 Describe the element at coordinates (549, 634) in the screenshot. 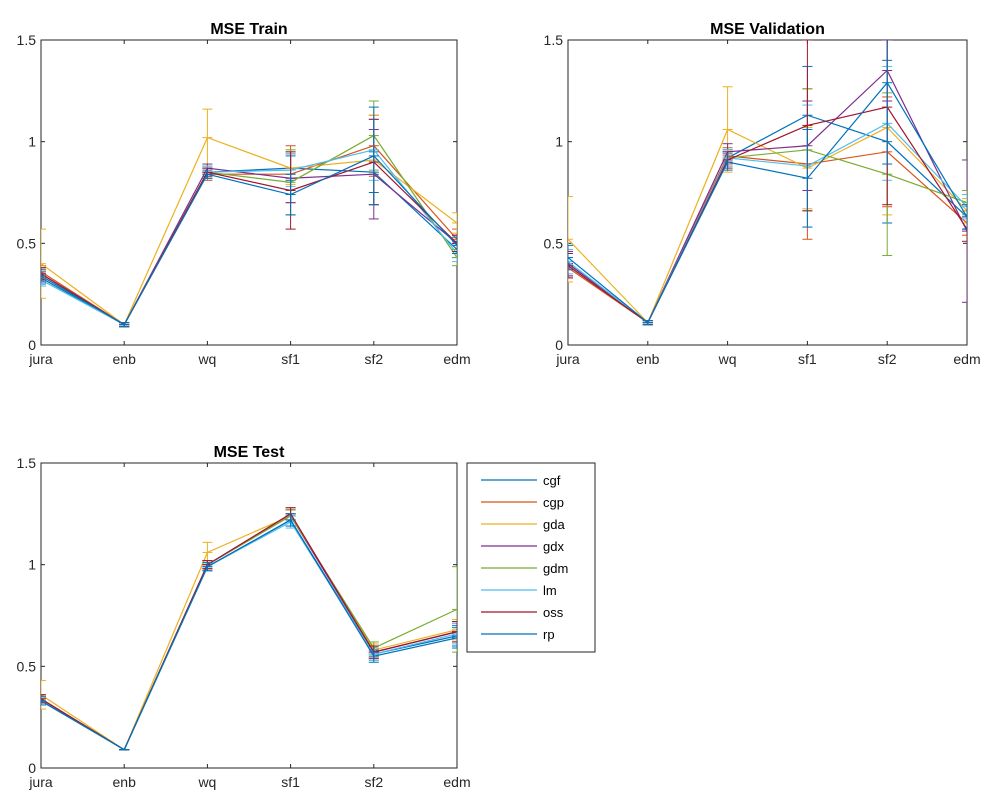

I see `legend-label-rp: rp` at that location.